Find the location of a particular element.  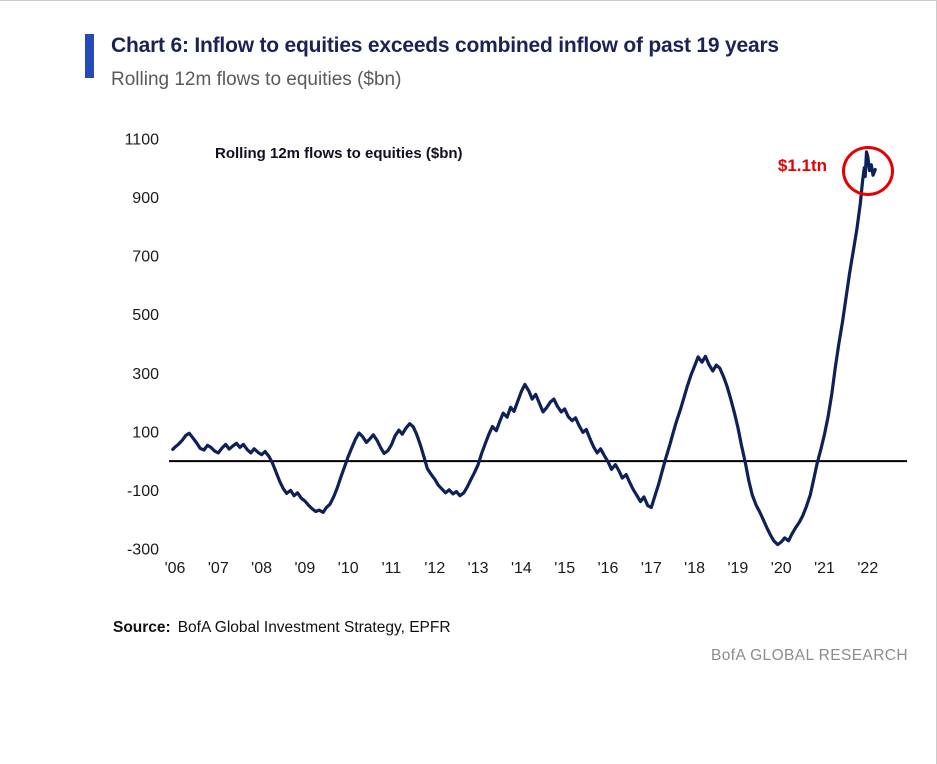

source-text: BofA Global Investment Strategy, EPFR is located at coordinates (314, 627).